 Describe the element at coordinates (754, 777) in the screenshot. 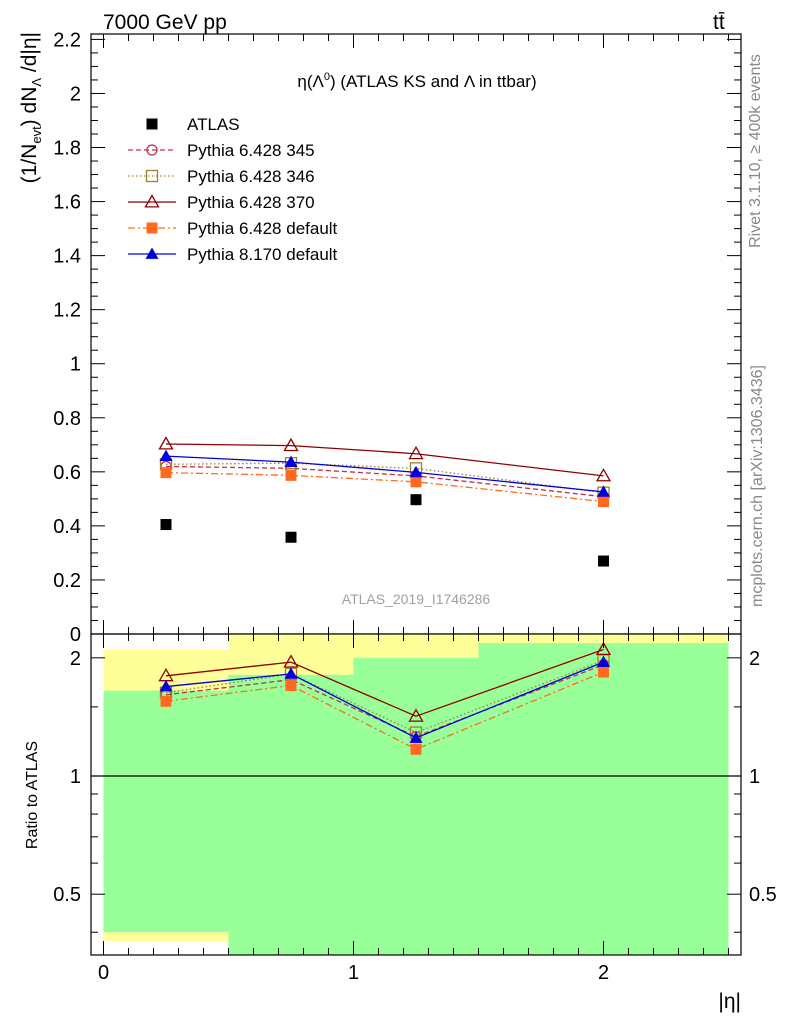

I see `ratio-y-tick-label-right: 1` at that location.